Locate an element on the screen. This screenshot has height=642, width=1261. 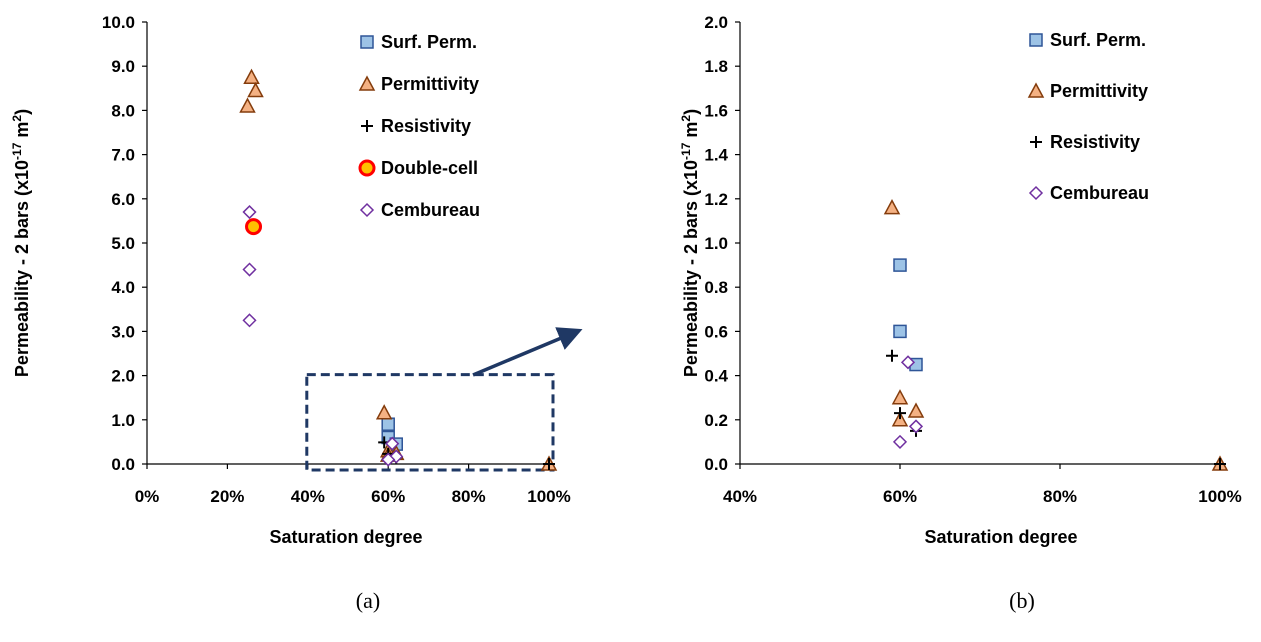
y-tick-label: 3.0 is located at coordinates (123, 331).